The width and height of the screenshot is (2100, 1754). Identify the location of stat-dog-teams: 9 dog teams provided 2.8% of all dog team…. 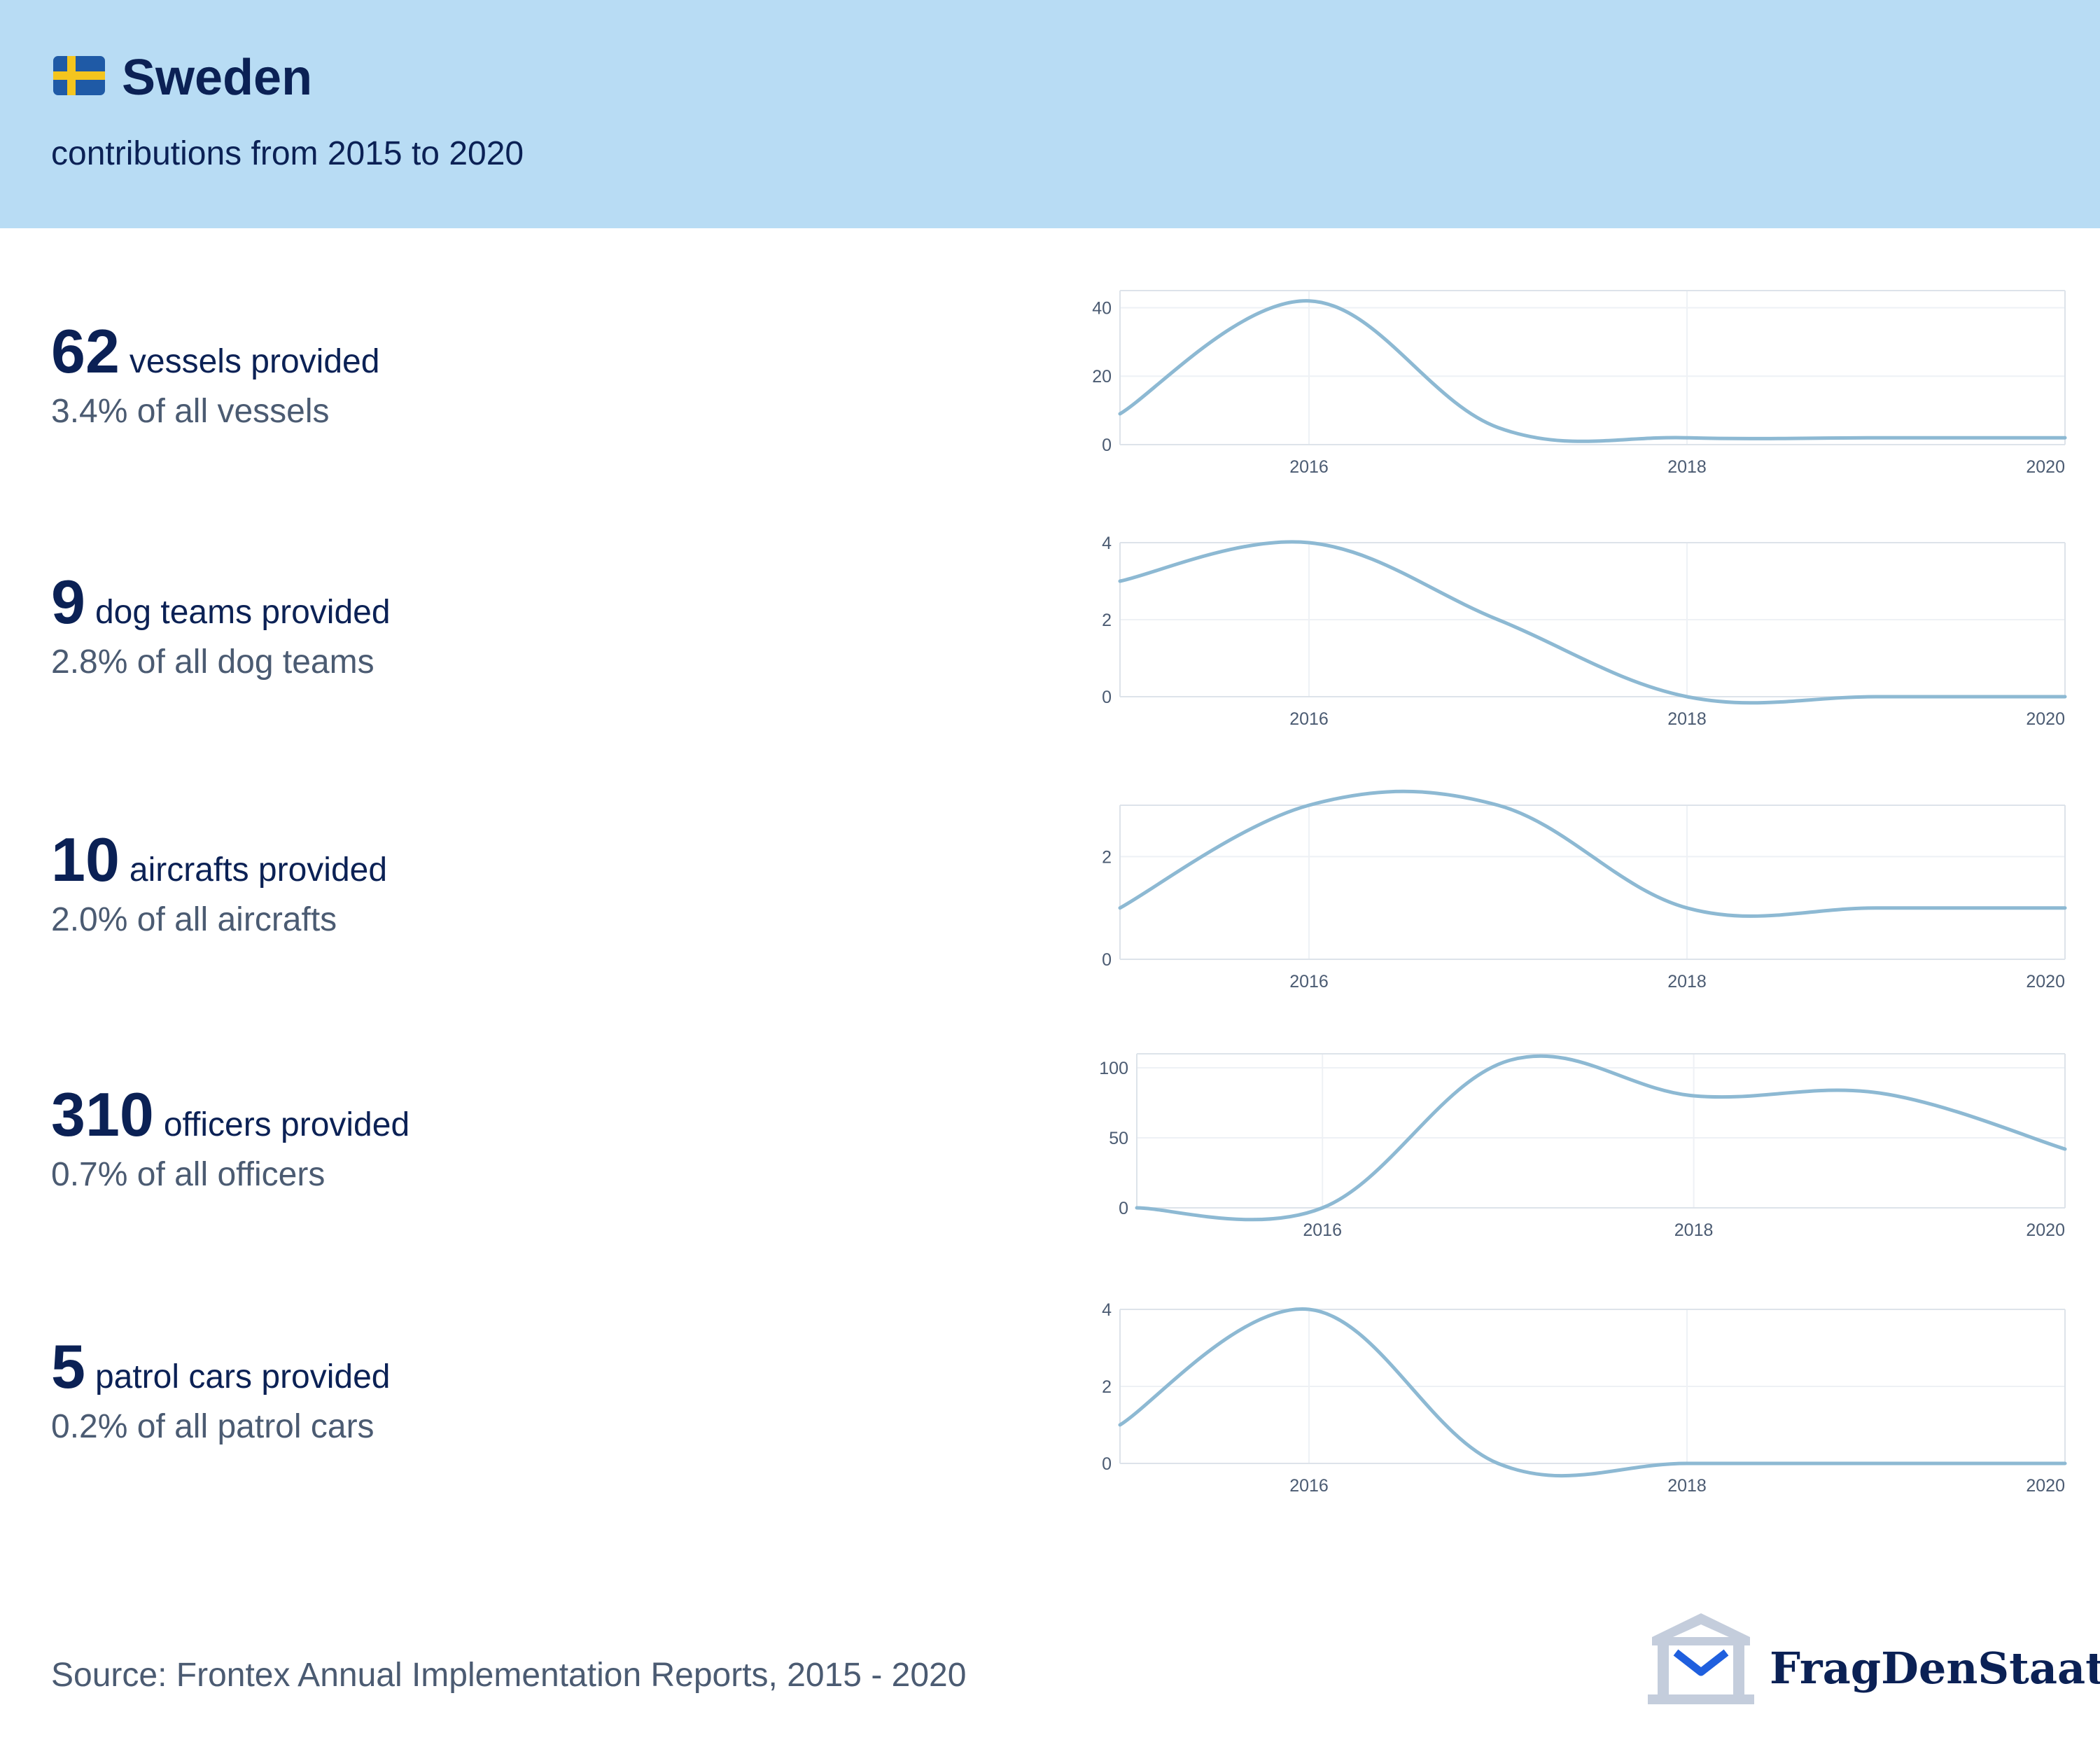
(221, 625).